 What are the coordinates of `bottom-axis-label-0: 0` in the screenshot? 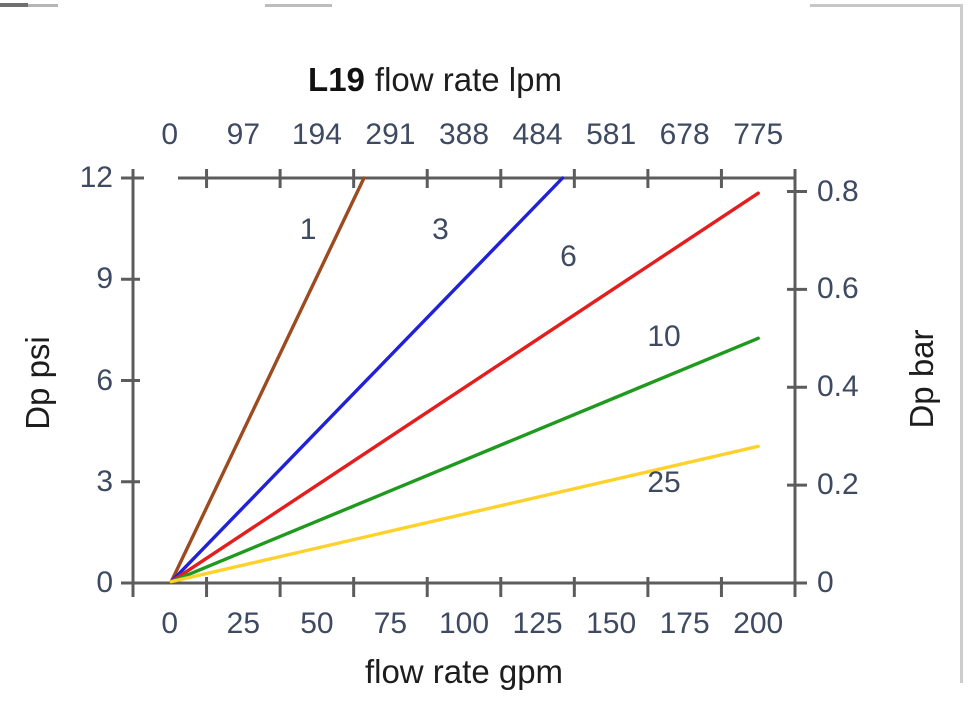 It's located at (170, 623).